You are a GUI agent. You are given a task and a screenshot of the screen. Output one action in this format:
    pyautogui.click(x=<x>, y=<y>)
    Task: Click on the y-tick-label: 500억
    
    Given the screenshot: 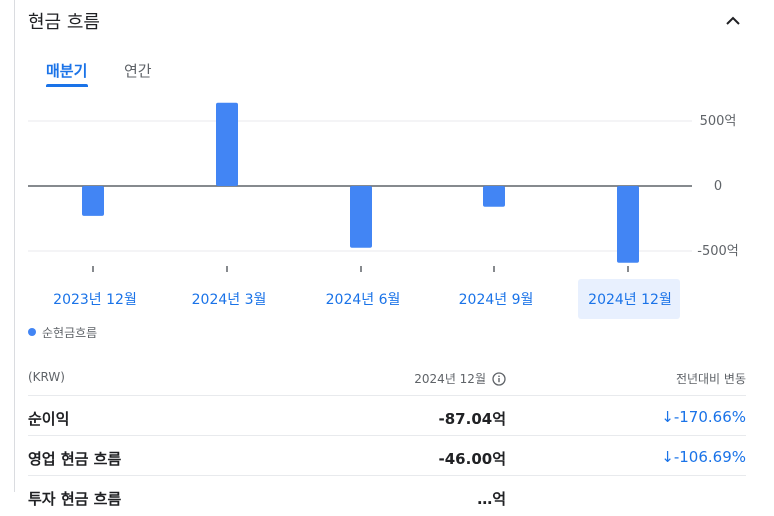 What is the action you would take?
    pyautogui.click(x=718, y=121)
    